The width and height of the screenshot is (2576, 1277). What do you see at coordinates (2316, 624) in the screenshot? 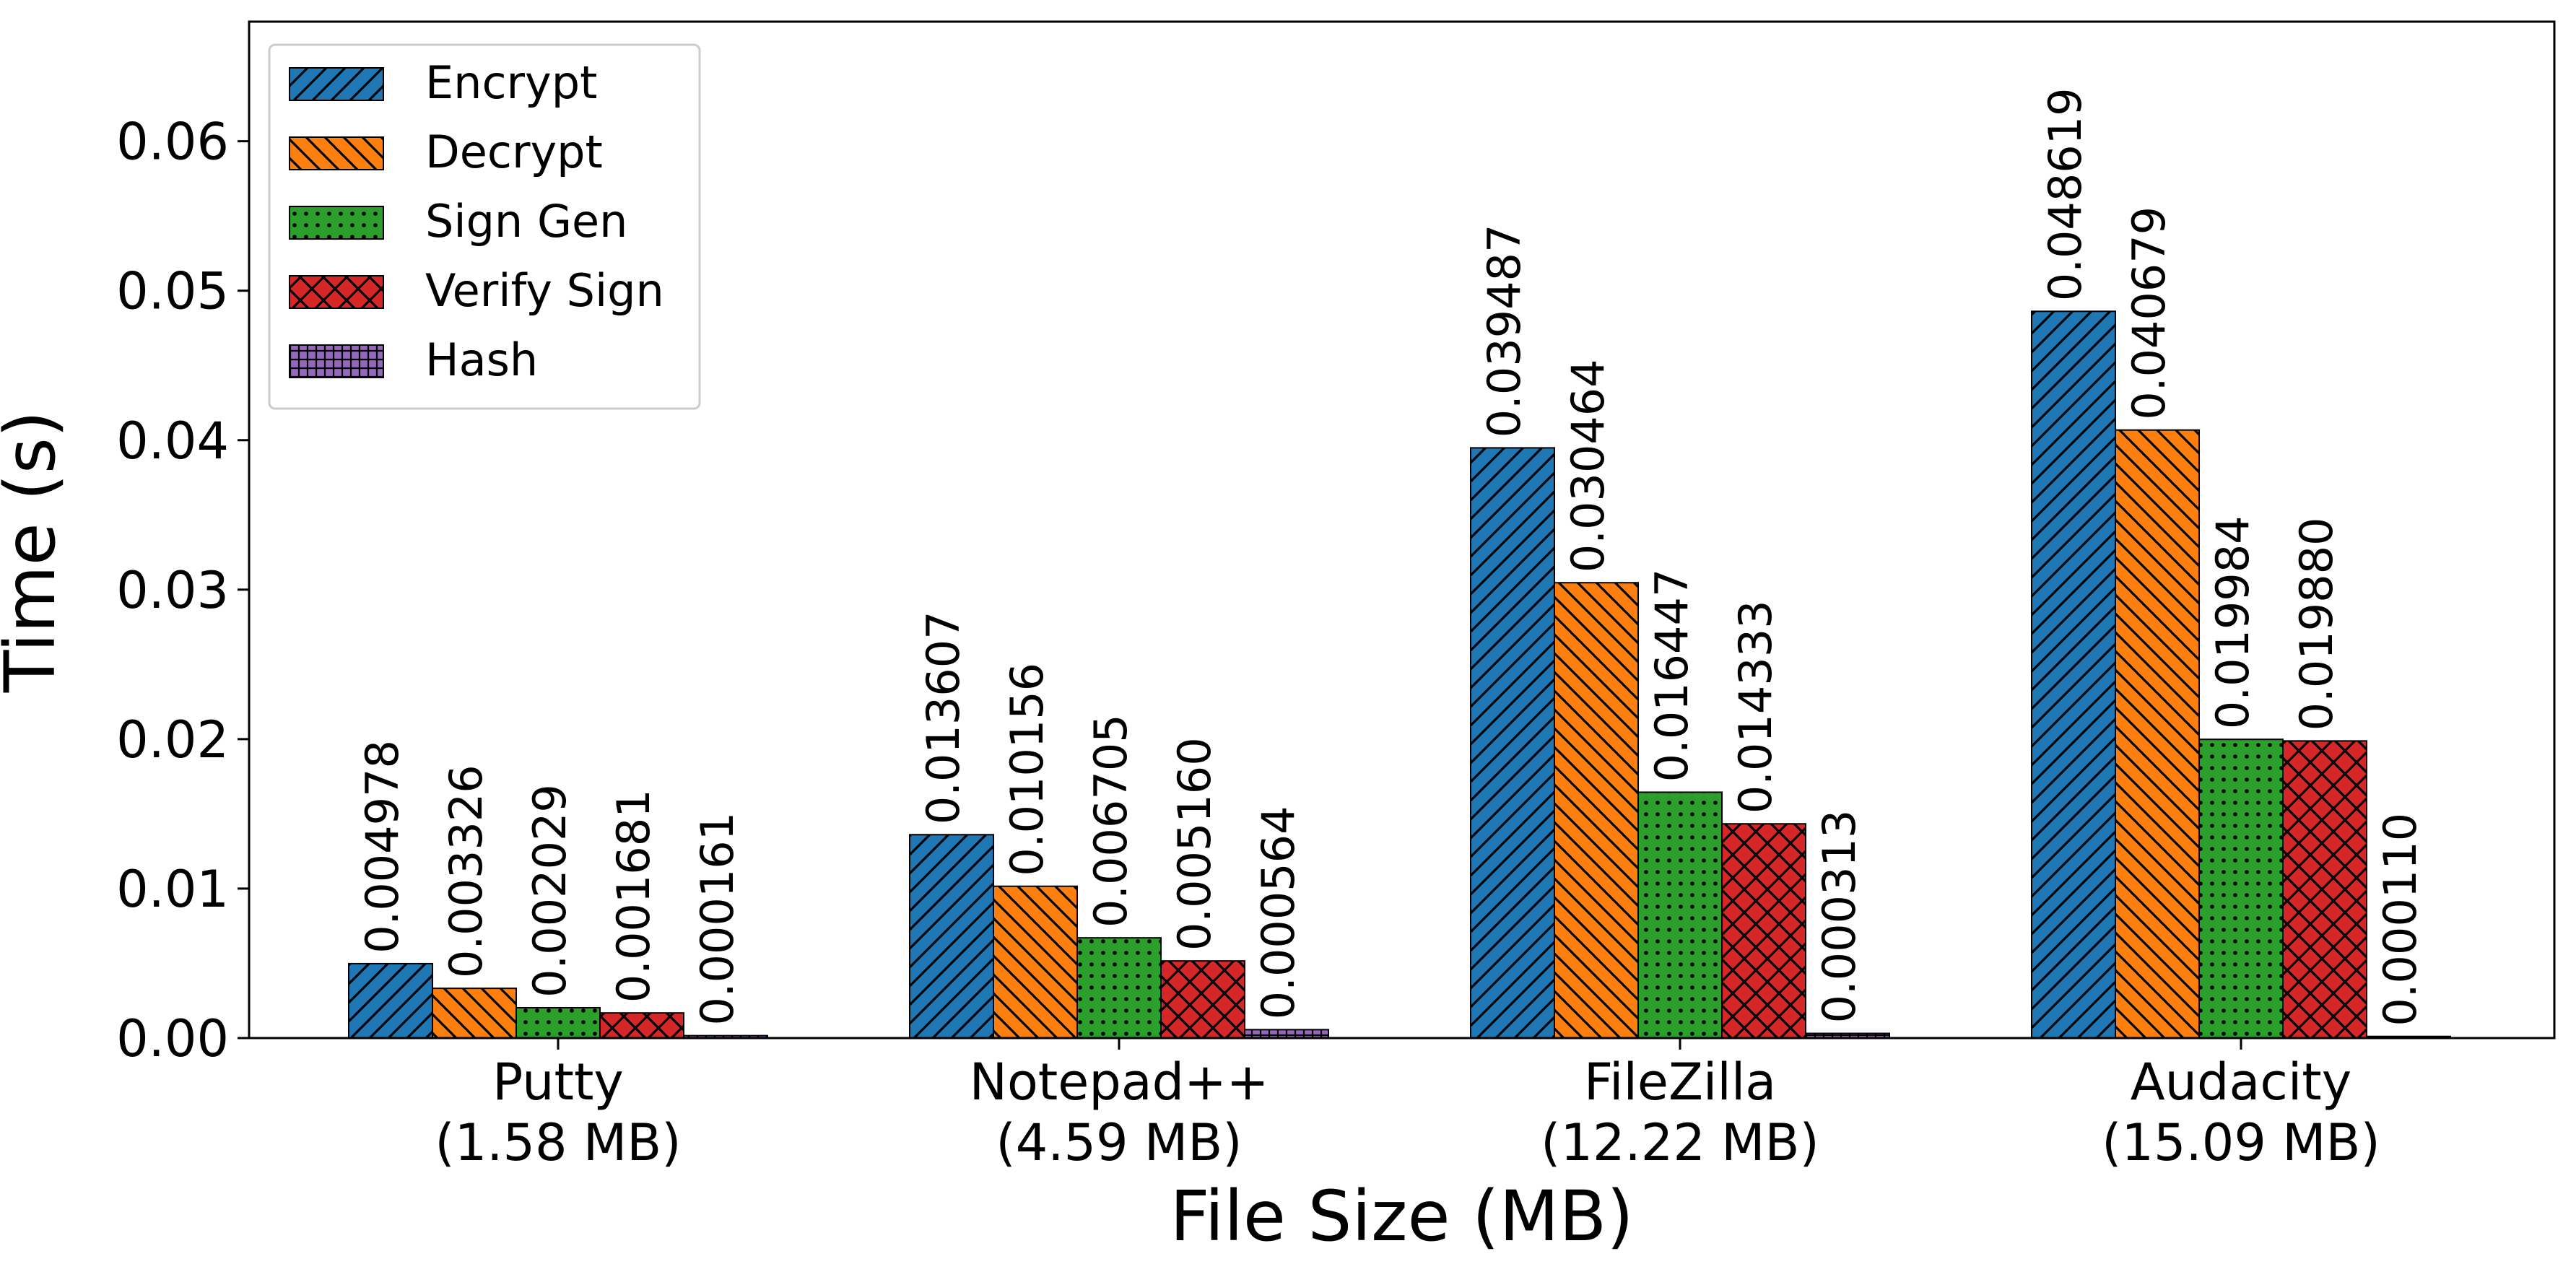
I see `data-label: 0.019880` at bounding box center [2316, 624].